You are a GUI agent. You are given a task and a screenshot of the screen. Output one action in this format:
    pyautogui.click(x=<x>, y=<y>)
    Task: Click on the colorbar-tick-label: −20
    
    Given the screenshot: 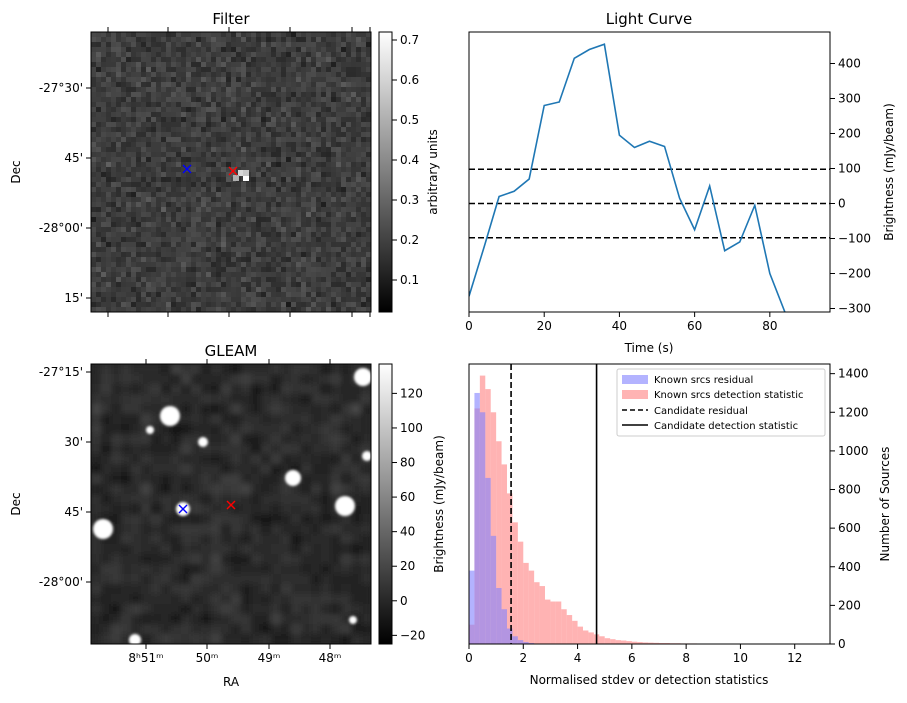 What is the action you would take?
    pyautogui.click(x=412, y=635)
    